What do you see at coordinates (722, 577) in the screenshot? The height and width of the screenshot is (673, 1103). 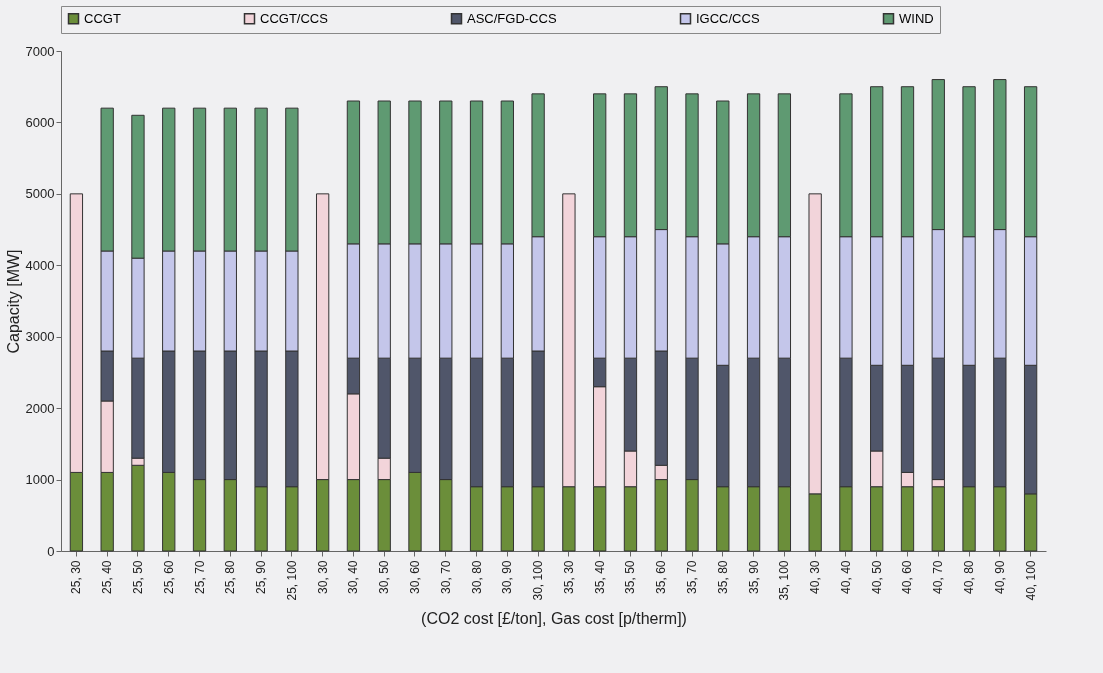 I see `x-tick-label: 35, 80` at bounding box center [722, 577].